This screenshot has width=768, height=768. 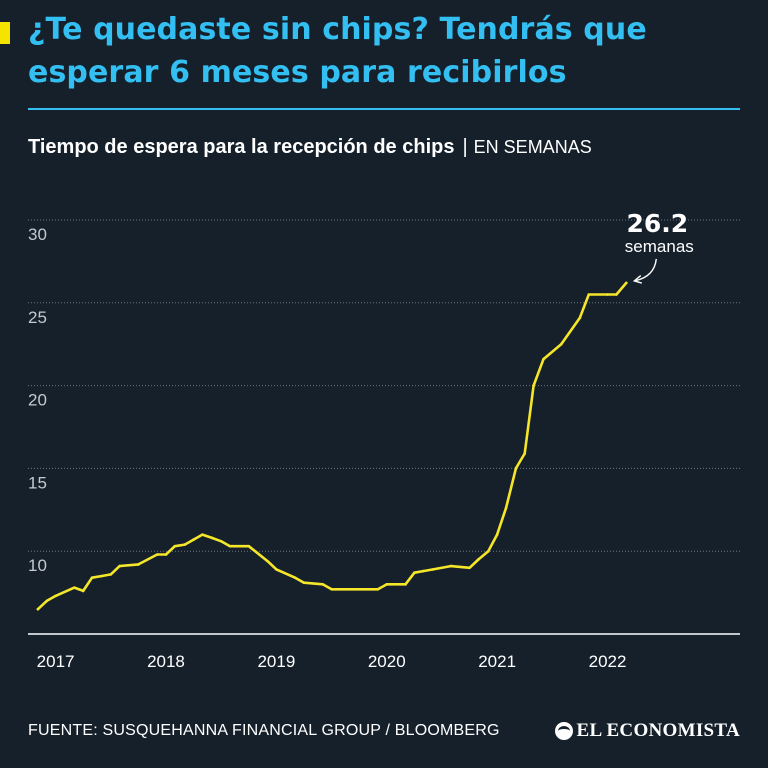 I want to click on annotation-value: 26.2, so click(x=657, y=223).